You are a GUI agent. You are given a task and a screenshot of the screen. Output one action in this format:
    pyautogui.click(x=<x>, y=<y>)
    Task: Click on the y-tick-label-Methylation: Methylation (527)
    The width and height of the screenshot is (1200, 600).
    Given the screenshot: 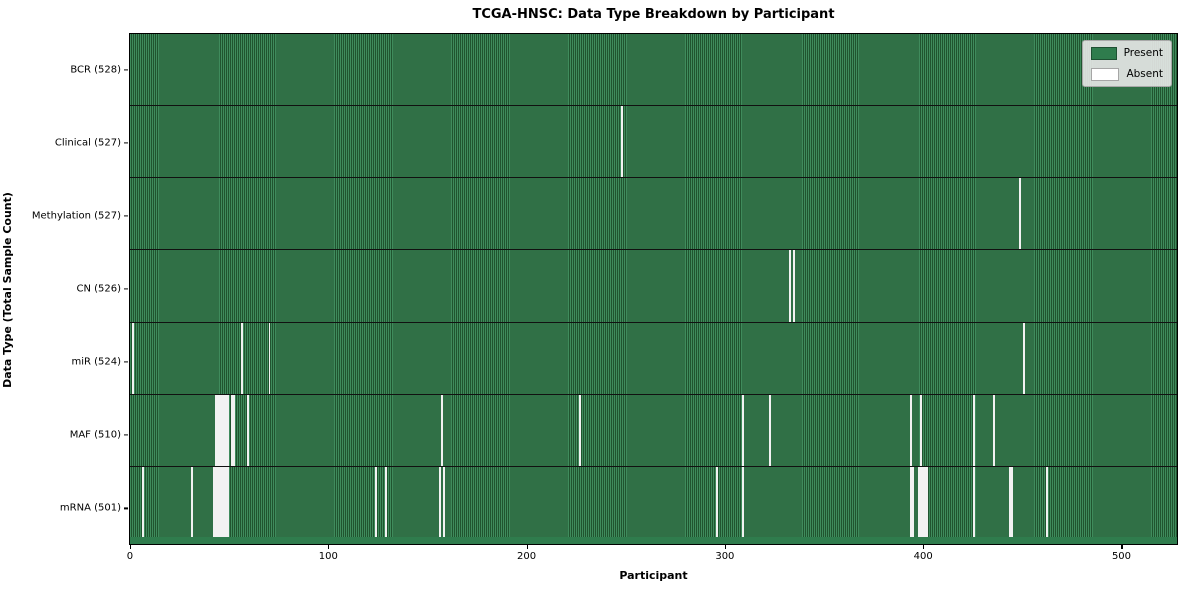 What is the action you would take?
    pyautogui.click(x=76, y=216)
    